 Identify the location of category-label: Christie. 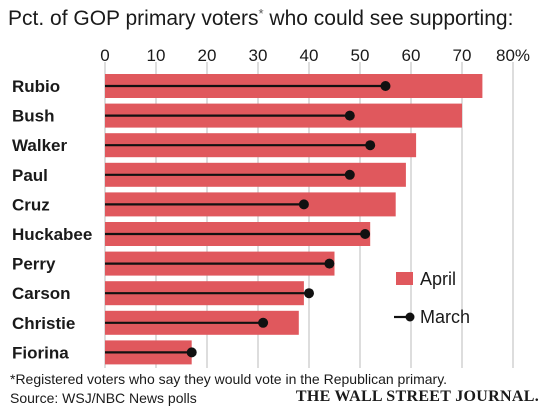
(43, 323).